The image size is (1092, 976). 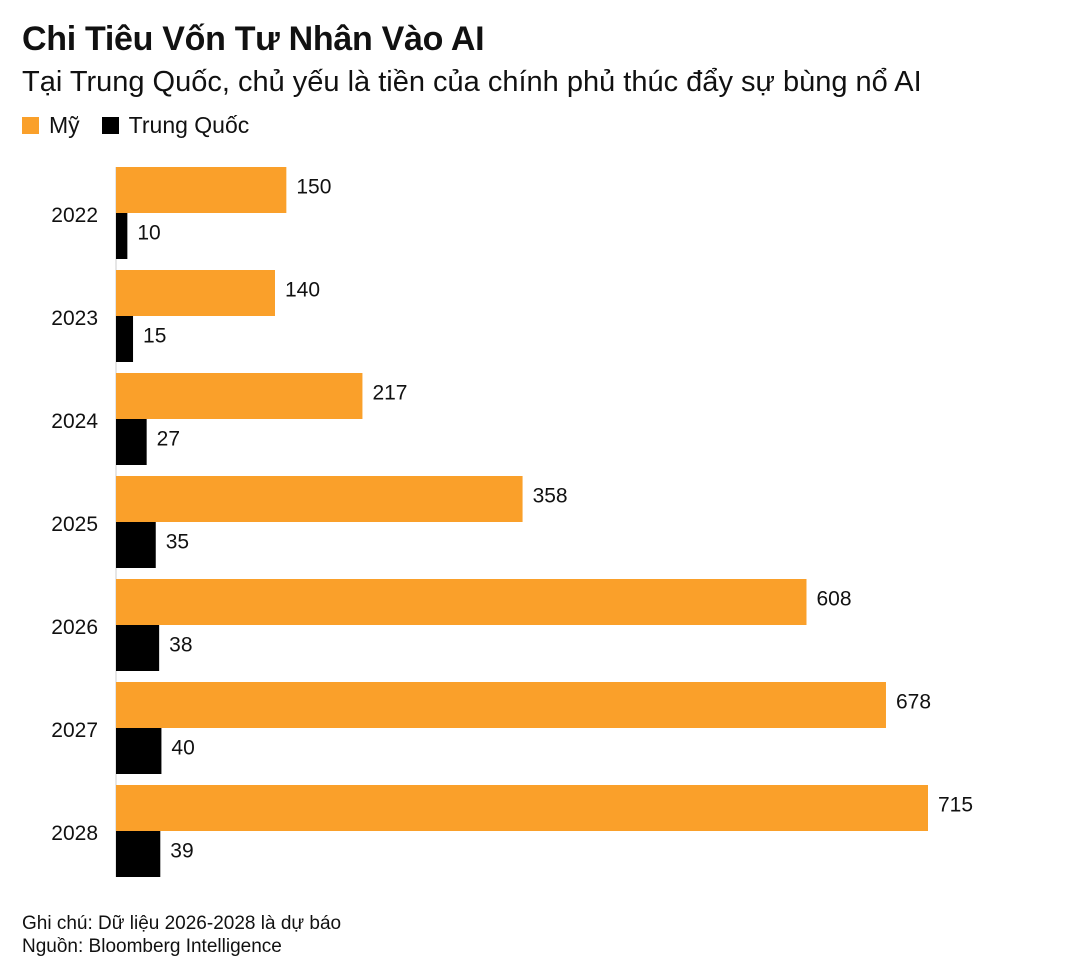 What do you see at coordinates (74, 524) in the screenshot?
I see `category-label: 2025` at bounding box center [74, 524].